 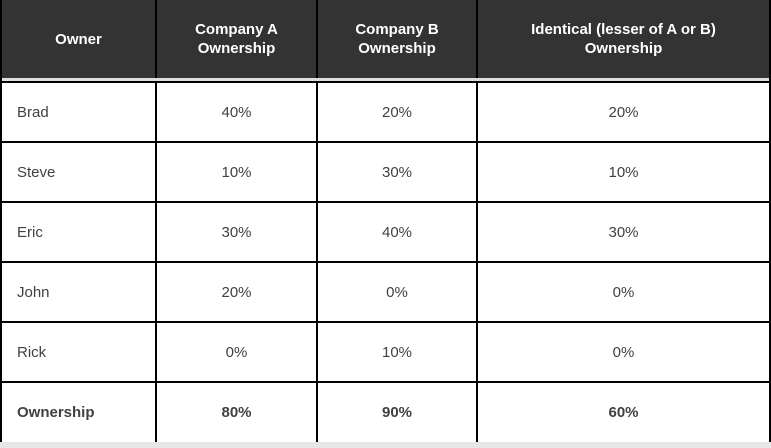 I want to click on table-row: John 20% 0% 0%, so click(x=385, y=293).